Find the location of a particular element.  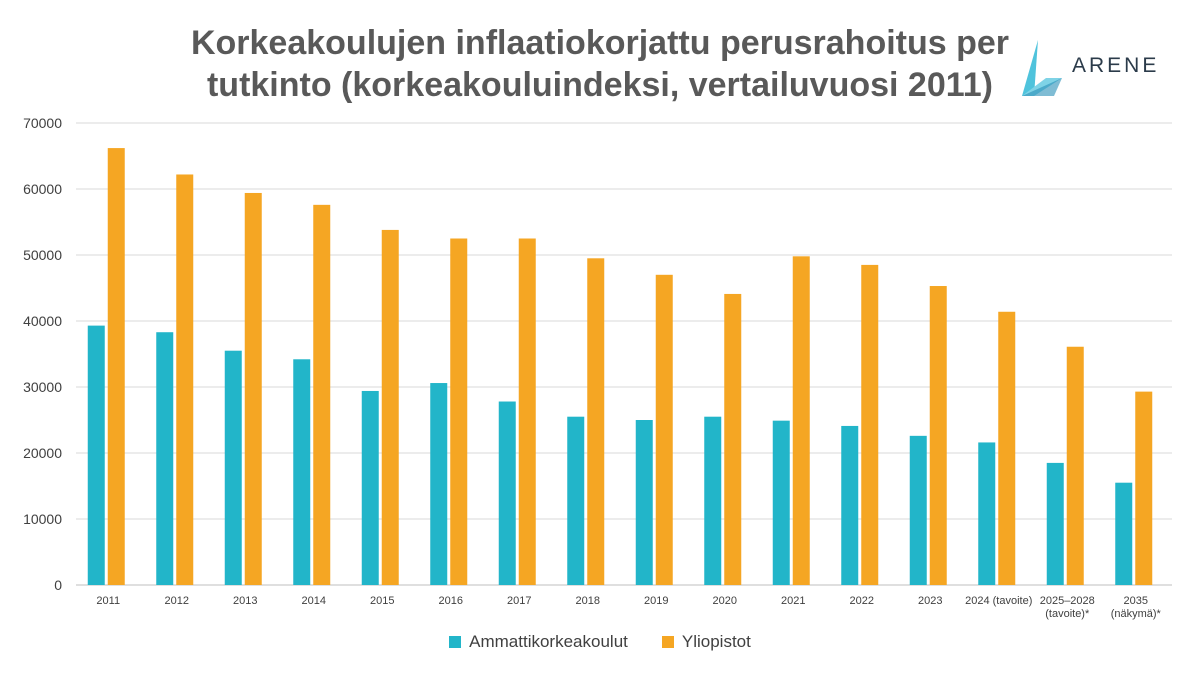

y-tick-label: 60000 is located at coordinates (42, 189).